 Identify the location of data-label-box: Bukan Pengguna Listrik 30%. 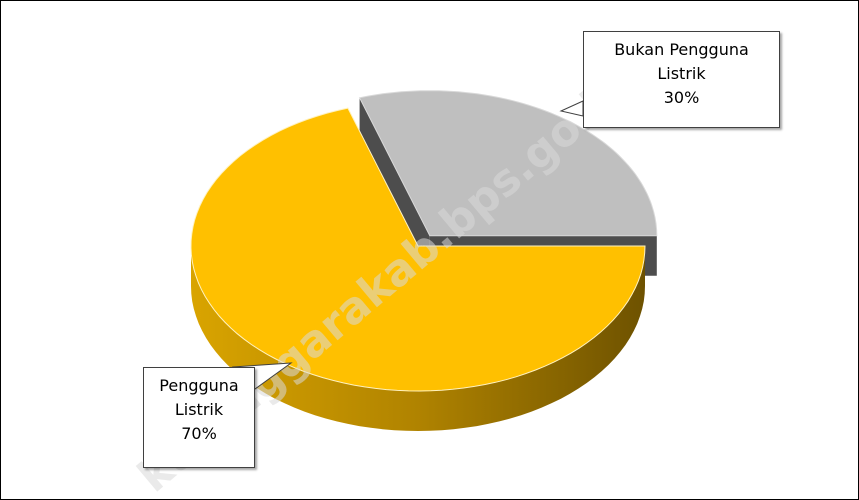
(681, 79).